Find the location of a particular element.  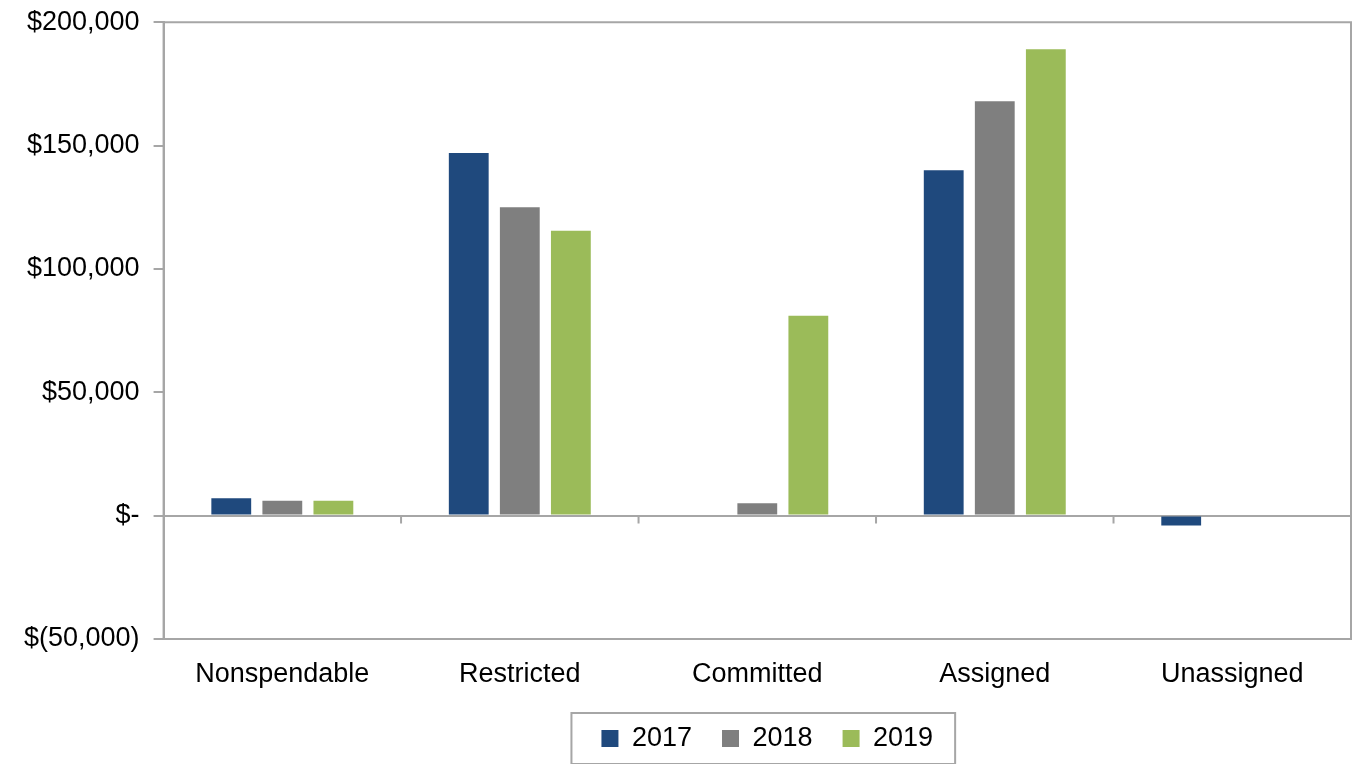

x-tick-label: Committed is located at coordinates (757, 673).